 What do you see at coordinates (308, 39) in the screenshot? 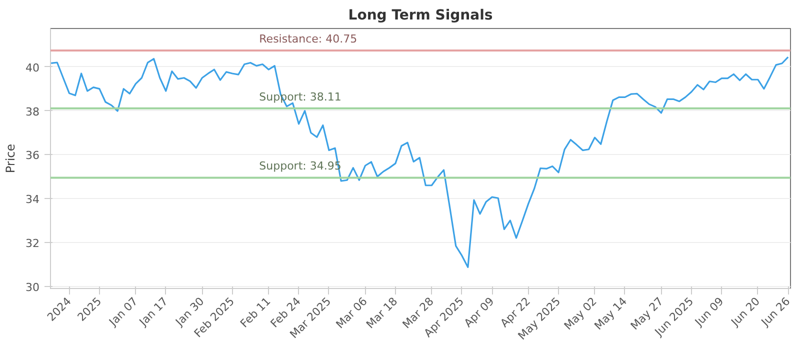
I see `ref-line-label: Resistance: 40.75` at bounding box center [308, 39].